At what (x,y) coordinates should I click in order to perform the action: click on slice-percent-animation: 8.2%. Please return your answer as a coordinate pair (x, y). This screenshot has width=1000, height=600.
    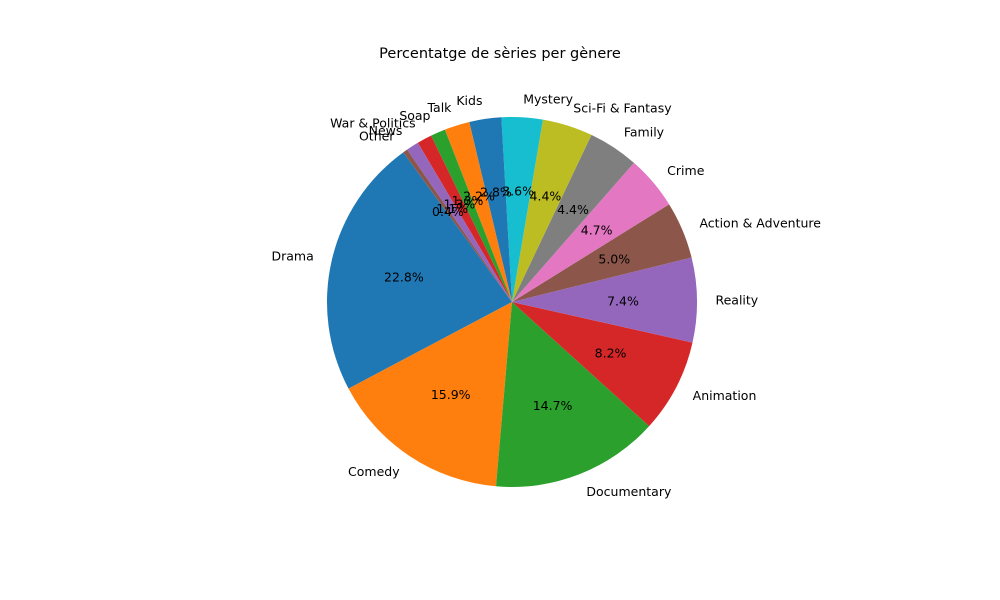
    Looking at the image, I should click on (611, 353).